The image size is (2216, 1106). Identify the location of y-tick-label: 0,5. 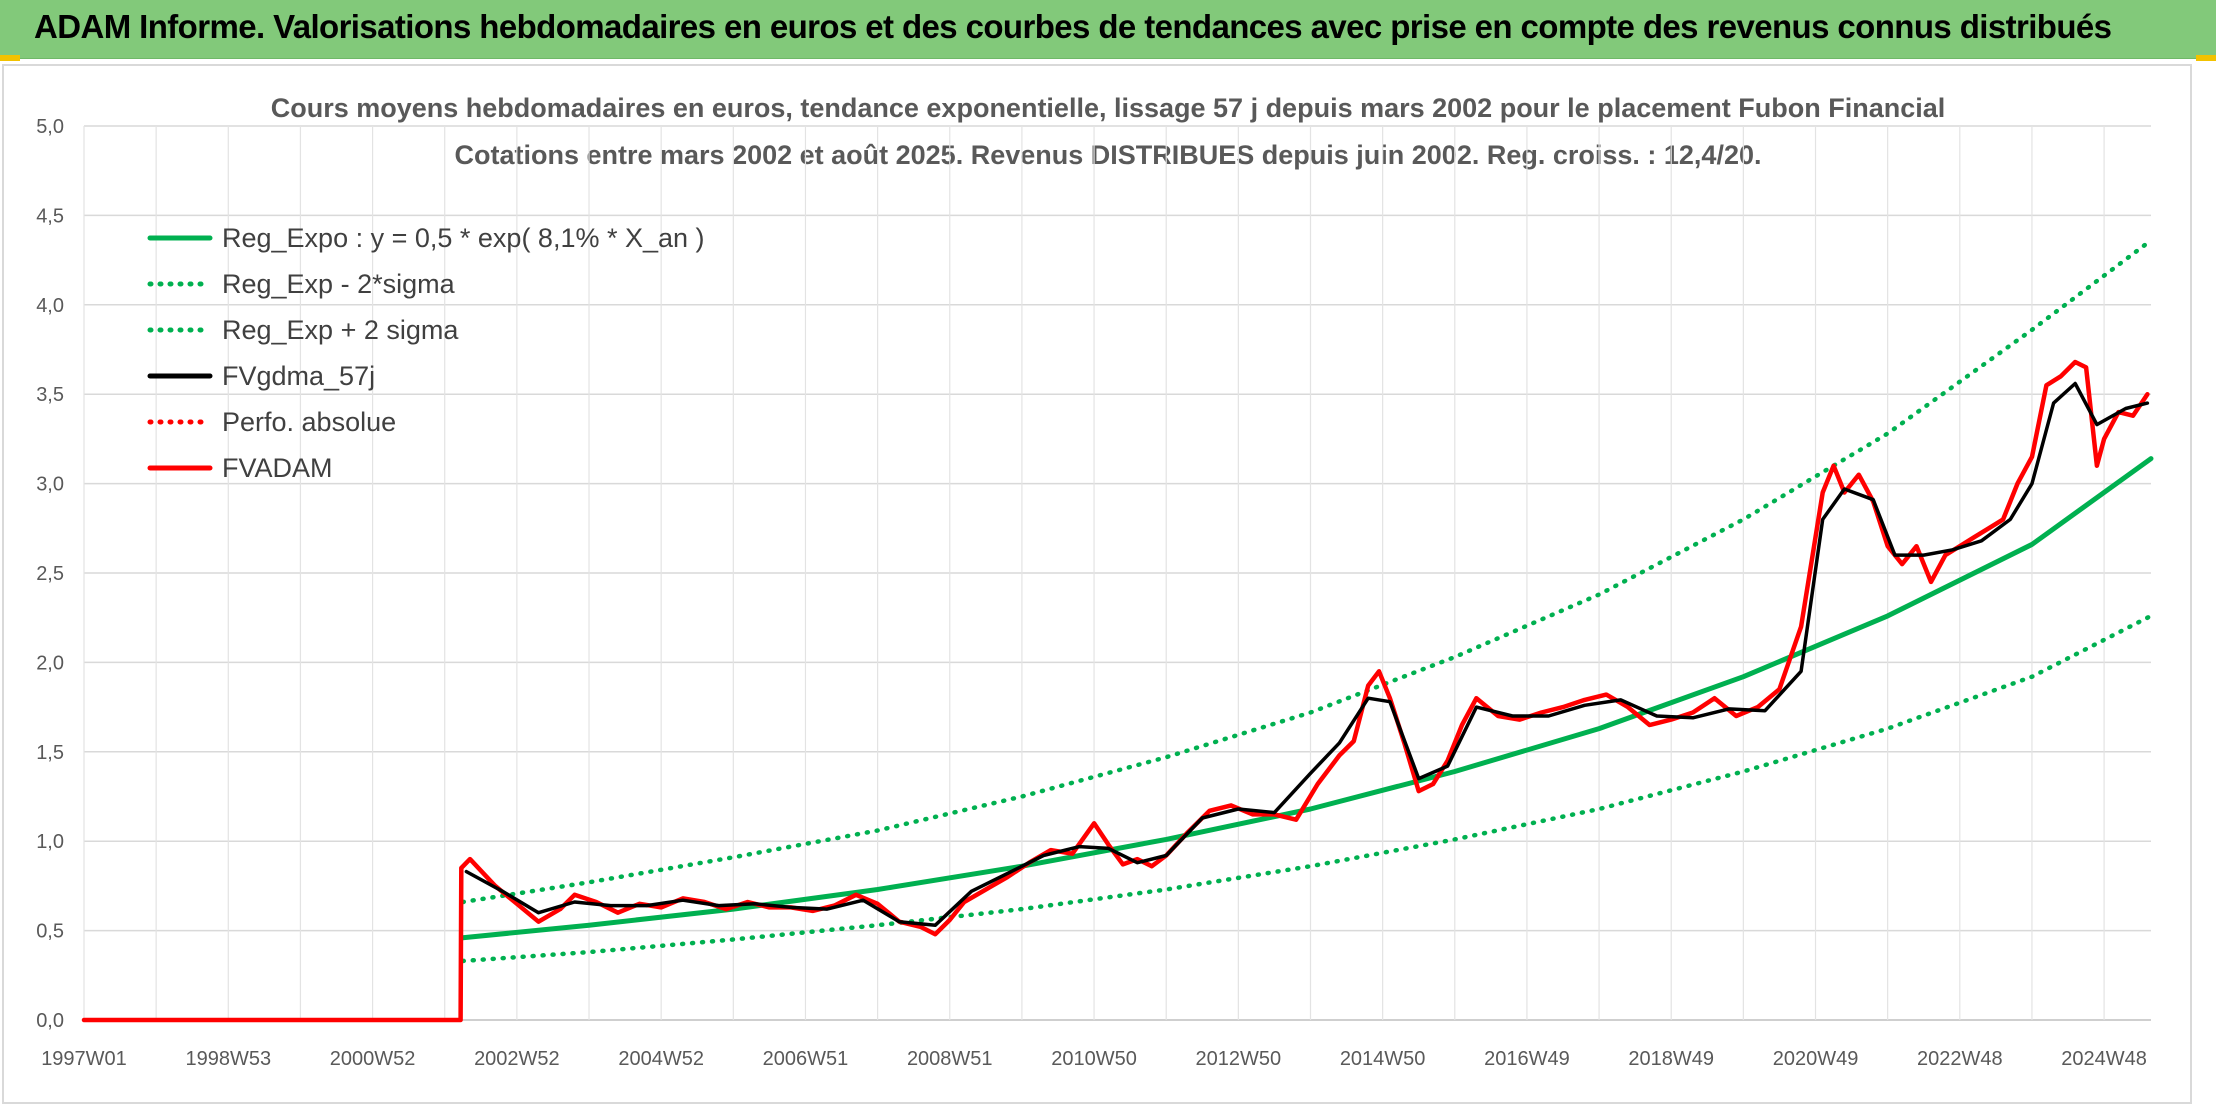
(50, 932).